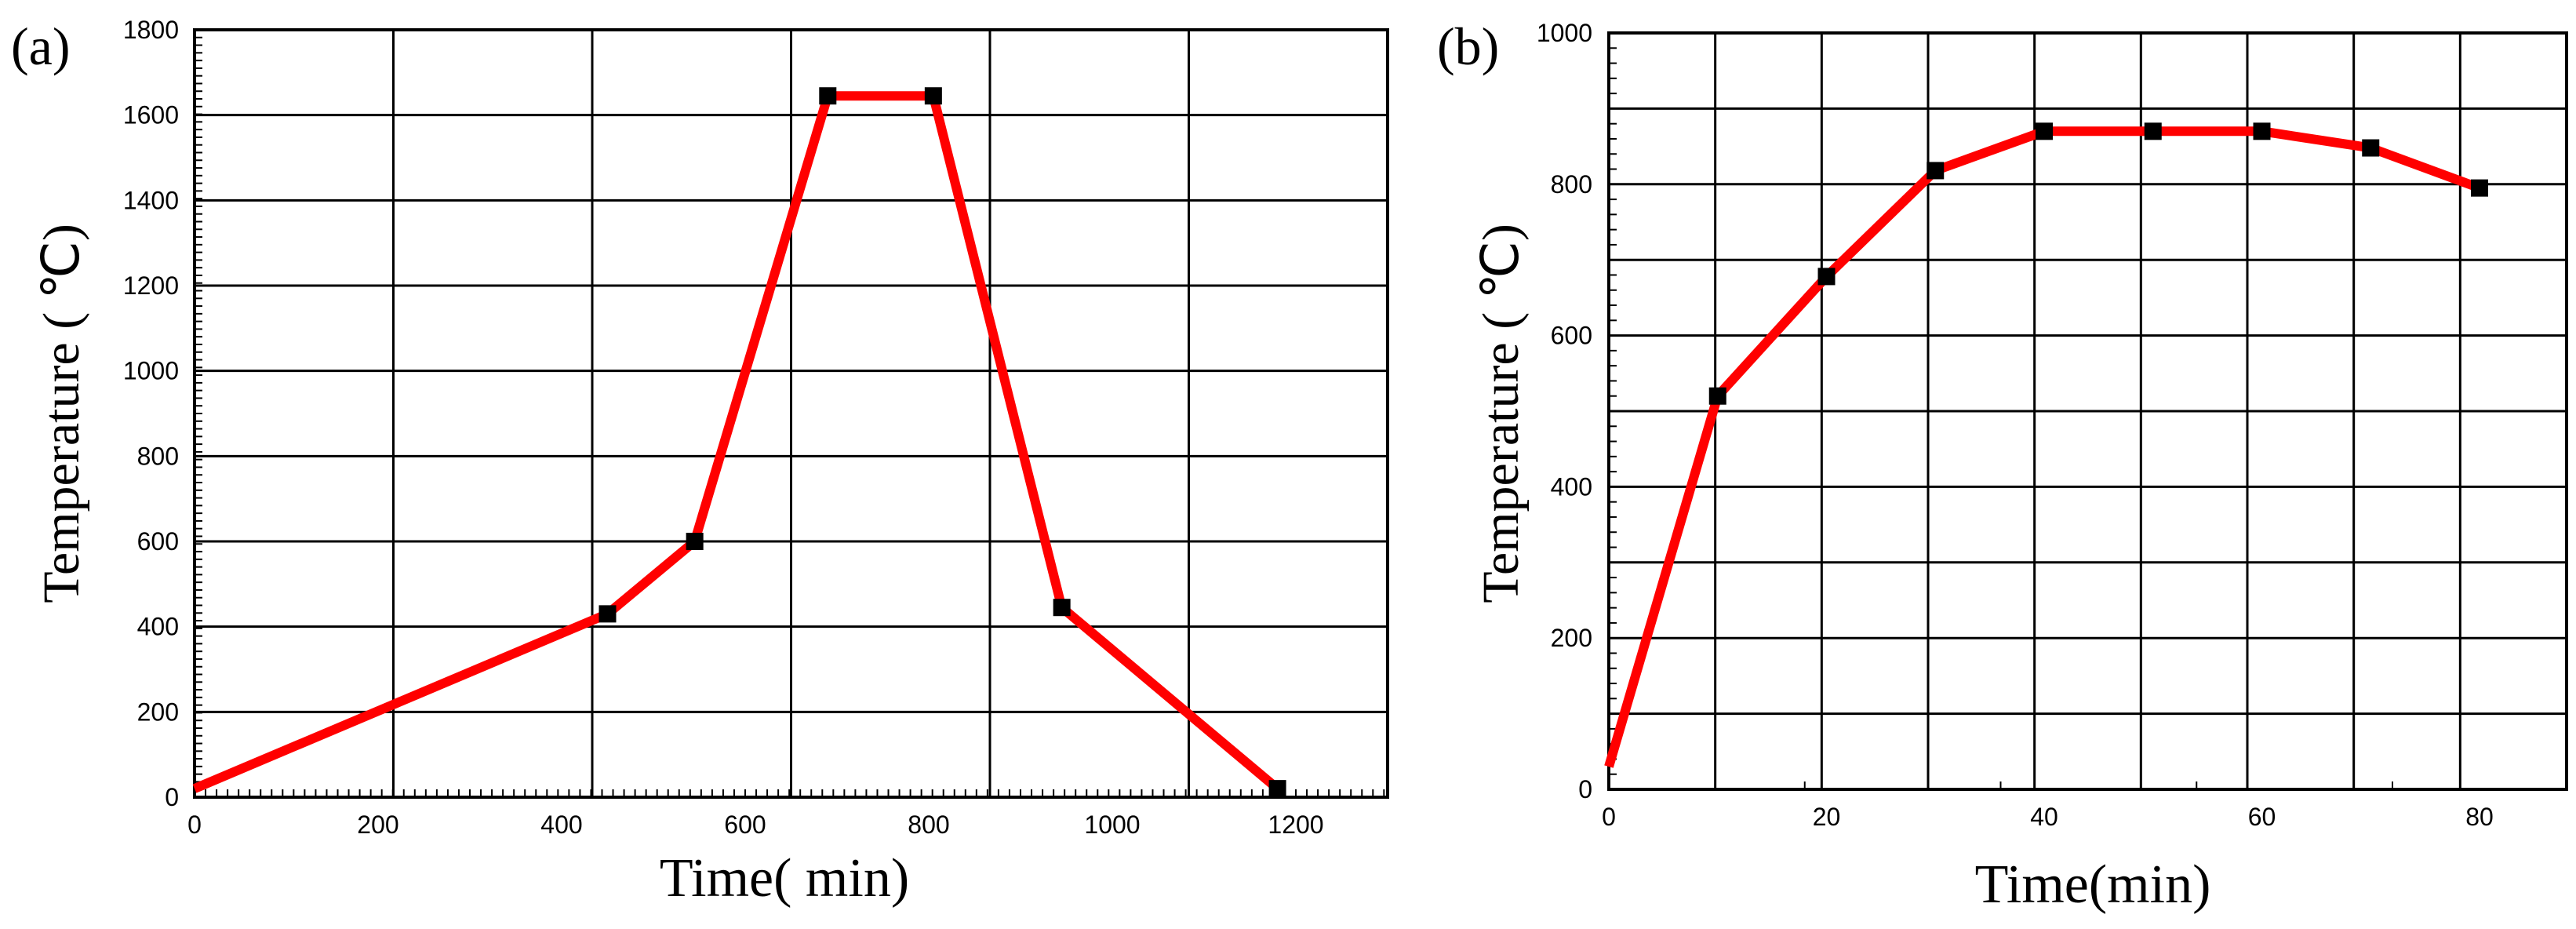 This screenshot has height=929, width=2576. Describe the element at coordinates (1501, 414) in the screenshot. I see `y-axis-label-b: Temperature ( ℃)` at that location.